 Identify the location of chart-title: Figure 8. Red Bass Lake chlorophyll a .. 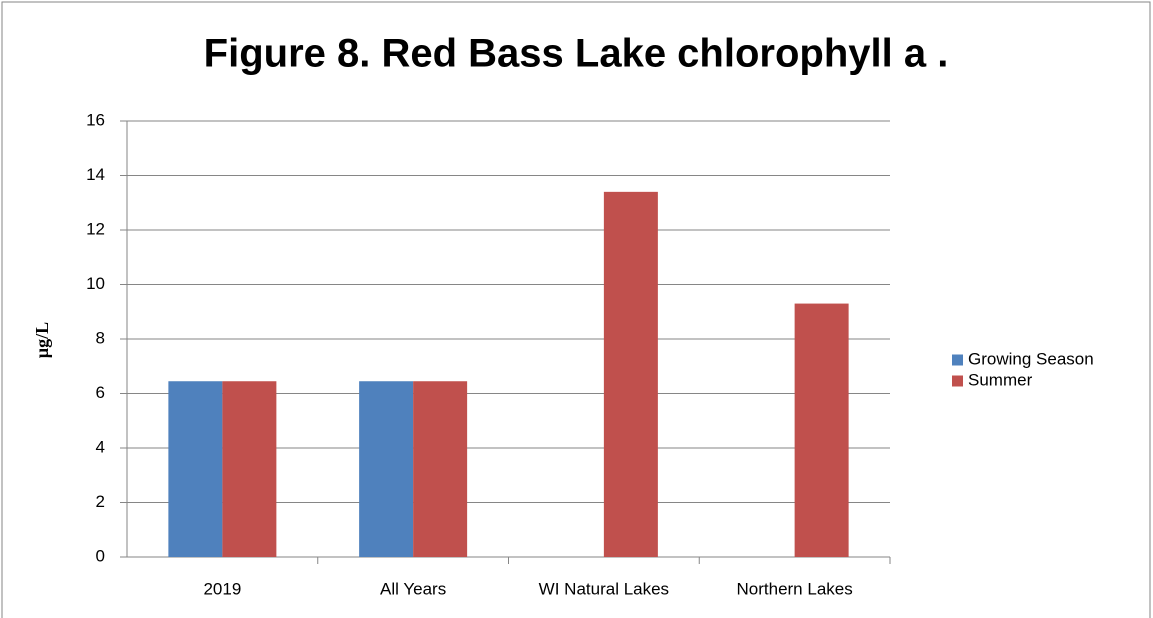
(576, 54).